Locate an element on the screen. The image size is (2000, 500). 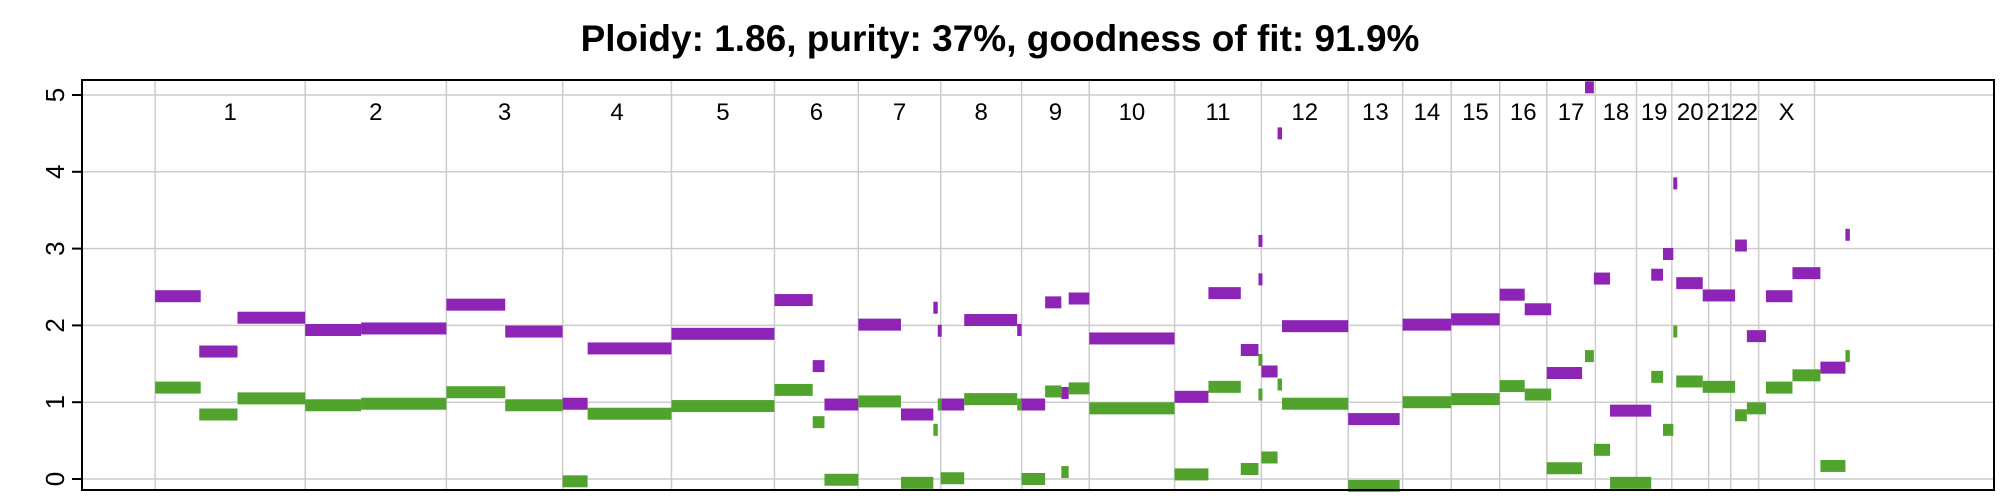
chromosome-label: 22 is located at coordinates (1744, 112).